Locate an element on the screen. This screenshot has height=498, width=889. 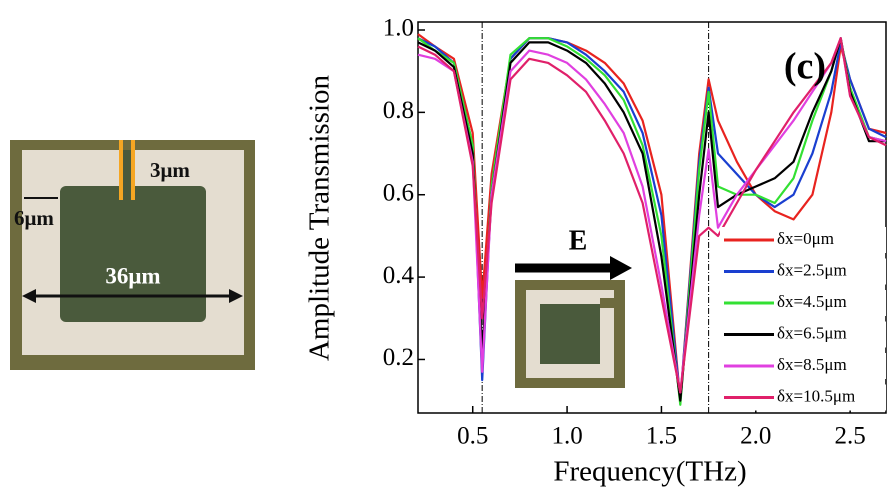
y-tick-label: 1.0 is located at coordinates (398, 28).